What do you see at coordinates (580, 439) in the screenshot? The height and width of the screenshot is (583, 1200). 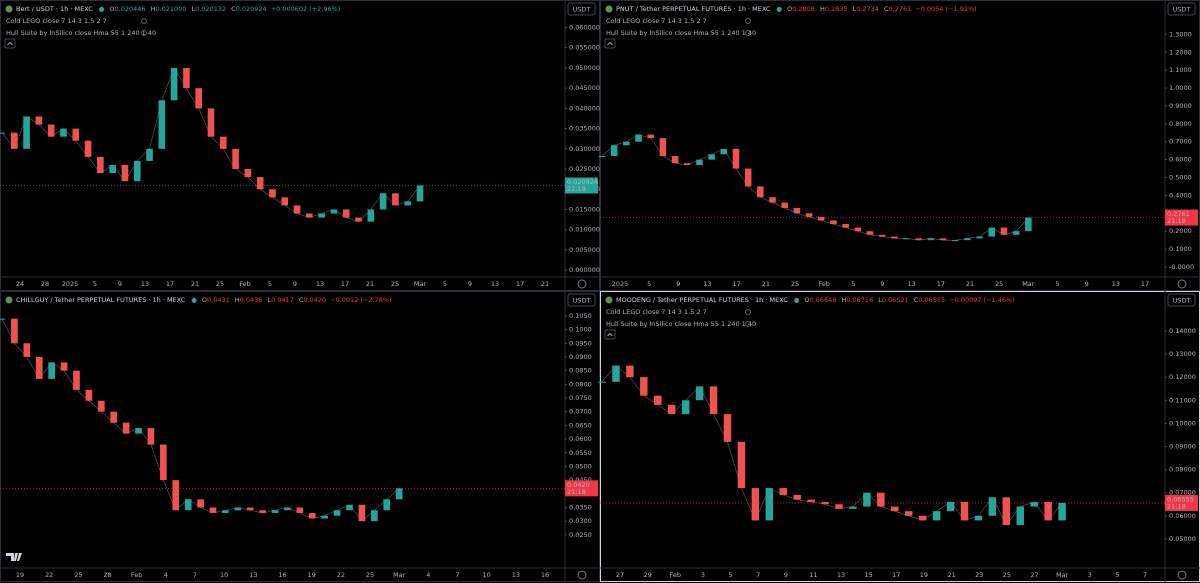 I see `price-tick-label: 0.0600` at bounding box center [580, 439].